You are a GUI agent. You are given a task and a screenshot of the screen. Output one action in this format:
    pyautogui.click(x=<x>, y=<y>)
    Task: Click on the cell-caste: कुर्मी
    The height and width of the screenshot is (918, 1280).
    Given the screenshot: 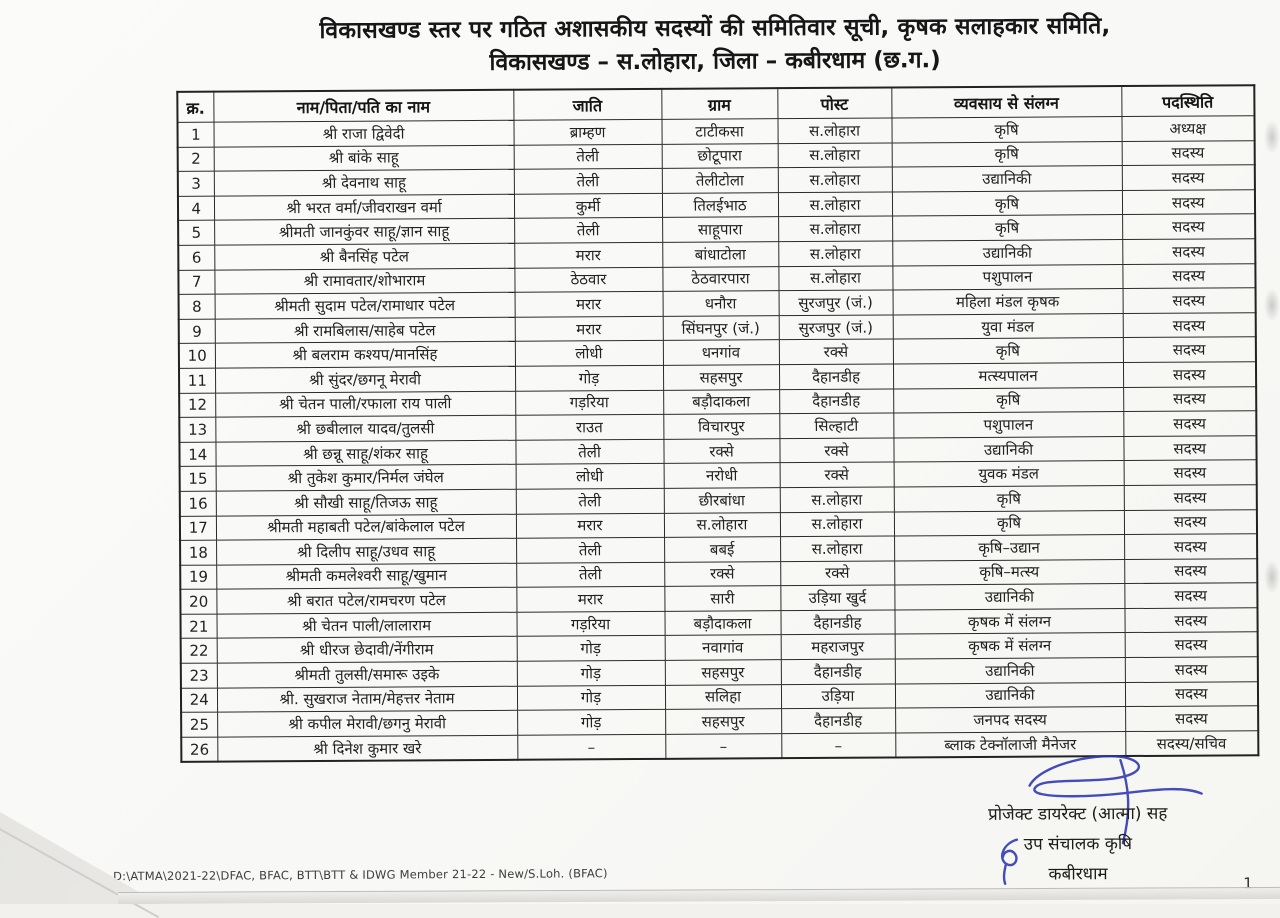 What is the action you would take?
    pyautogui.click(x=588, y=206)
    